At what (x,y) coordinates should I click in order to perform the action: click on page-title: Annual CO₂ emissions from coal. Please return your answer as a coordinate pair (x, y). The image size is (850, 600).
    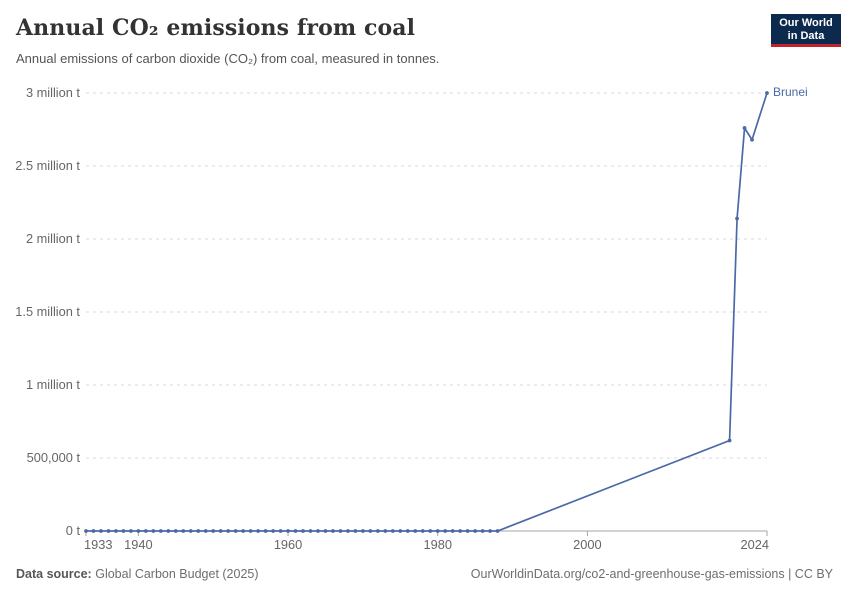
    Looking at the image, I should click on (216, 28).